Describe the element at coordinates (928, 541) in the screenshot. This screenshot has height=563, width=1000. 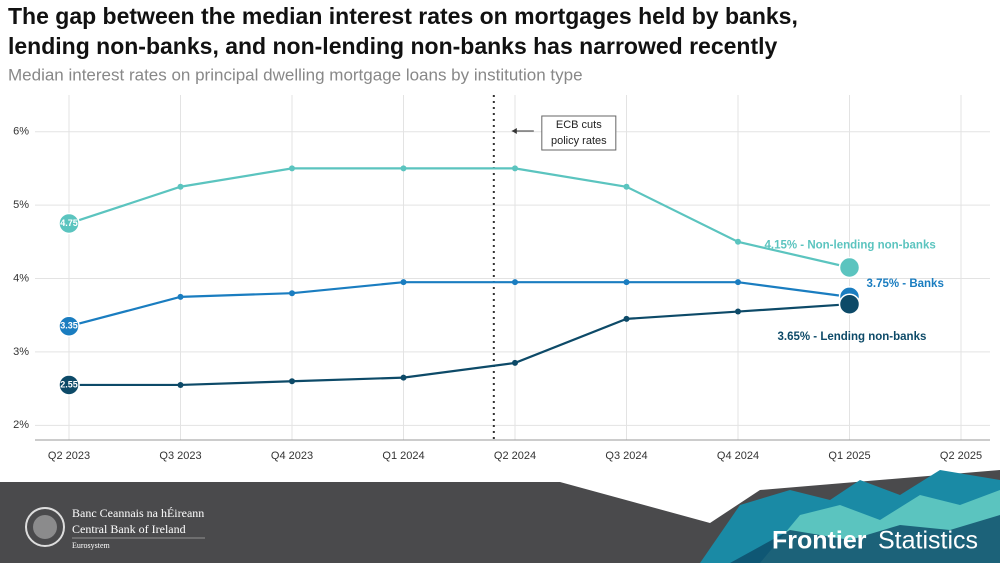
I see `brand: Statistics` at that location.